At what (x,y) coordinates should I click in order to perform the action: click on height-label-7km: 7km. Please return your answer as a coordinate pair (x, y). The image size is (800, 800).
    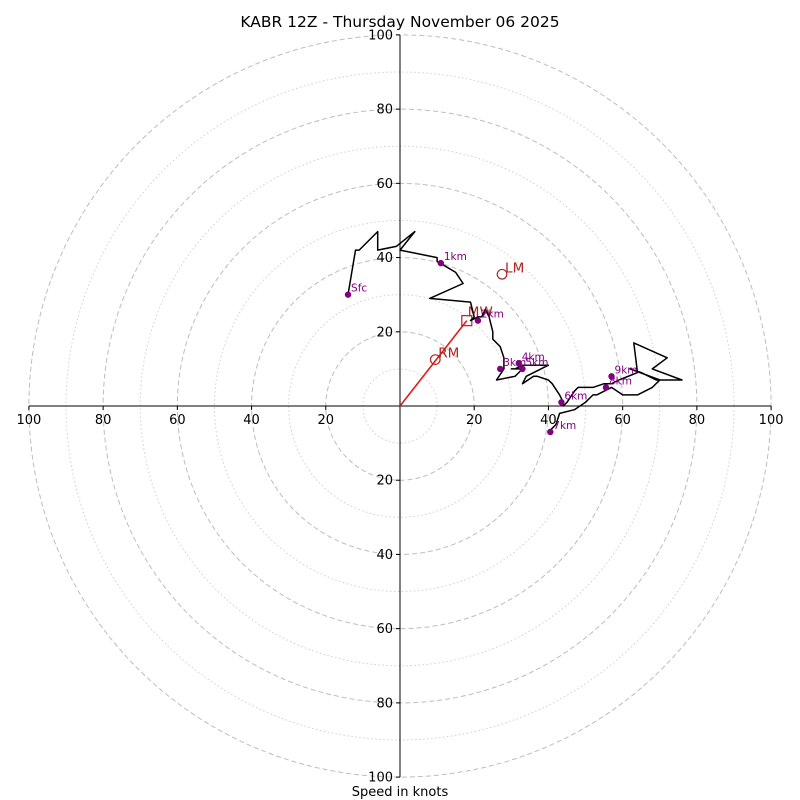
    Looking at the image, I should click on (564, 426).